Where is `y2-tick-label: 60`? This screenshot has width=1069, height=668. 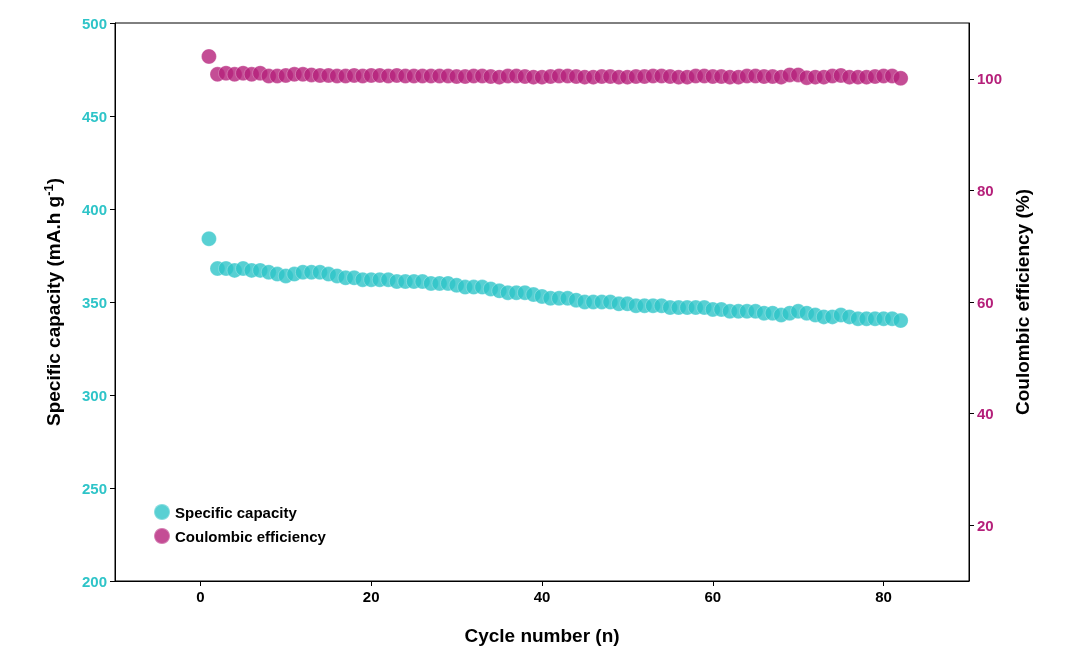 y2-tick-label: 60 is located at coordinates (985, 302).